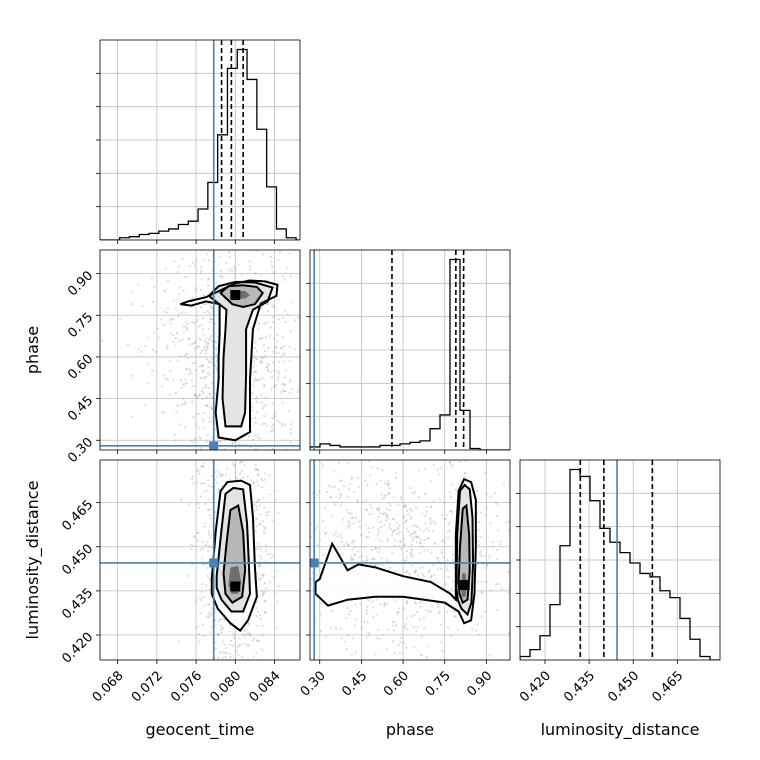  What do you see at coordinates (354, 683) in the screenshot?
I see `x-tick-label: 0.45` at bounding box center [354, 683].